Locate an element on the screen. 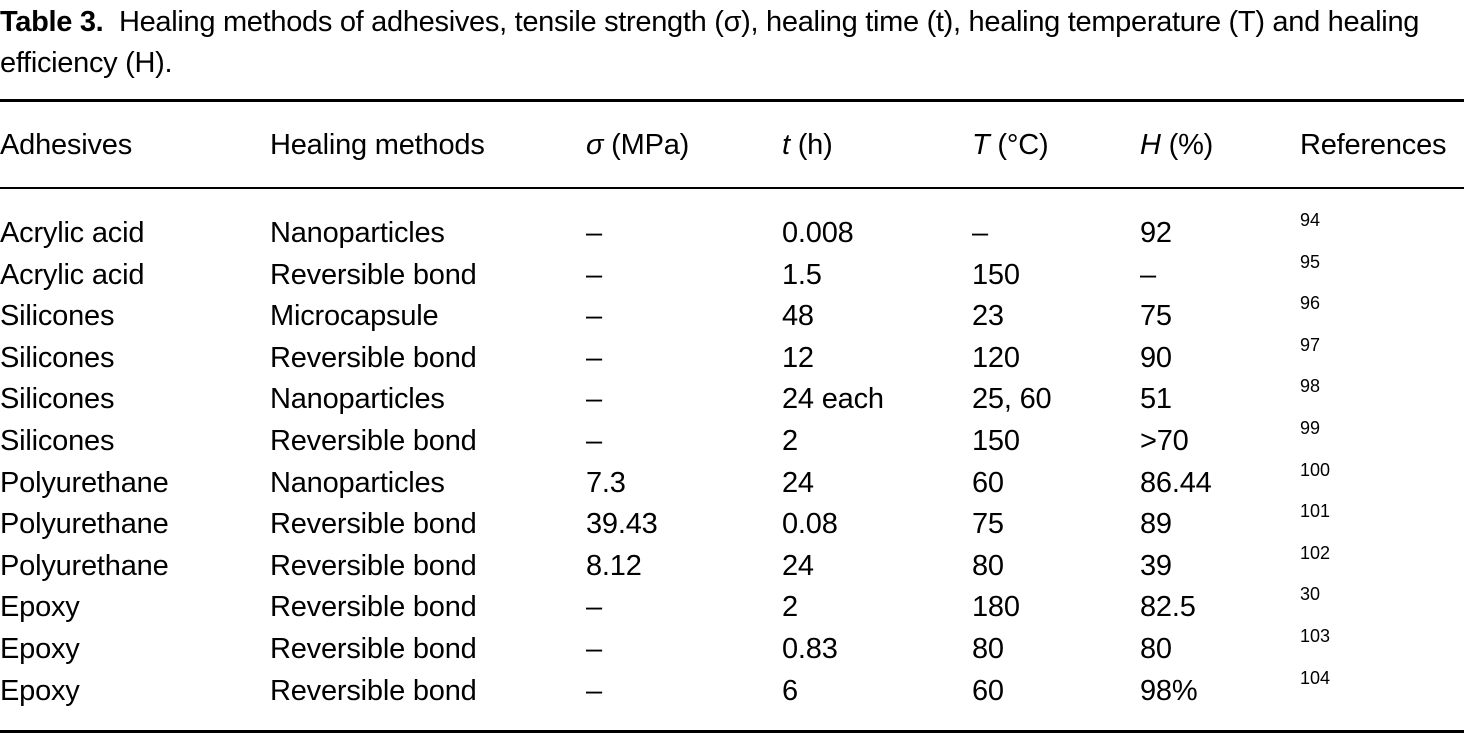  column-header-healing-efficiency: H (%) is located at coordinates (1176, 145).